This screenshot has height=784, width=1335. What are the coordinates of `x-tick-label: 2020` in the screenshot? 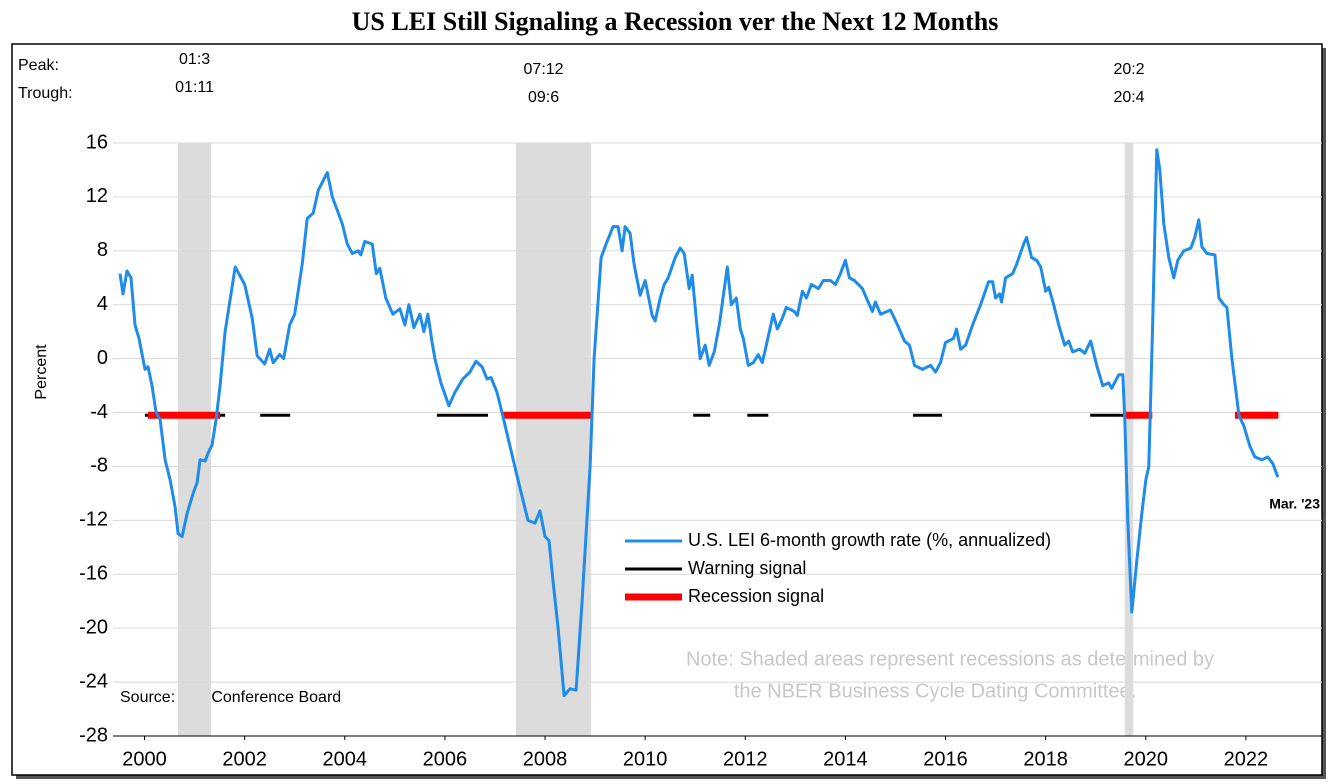 It's located at (1146, 759).